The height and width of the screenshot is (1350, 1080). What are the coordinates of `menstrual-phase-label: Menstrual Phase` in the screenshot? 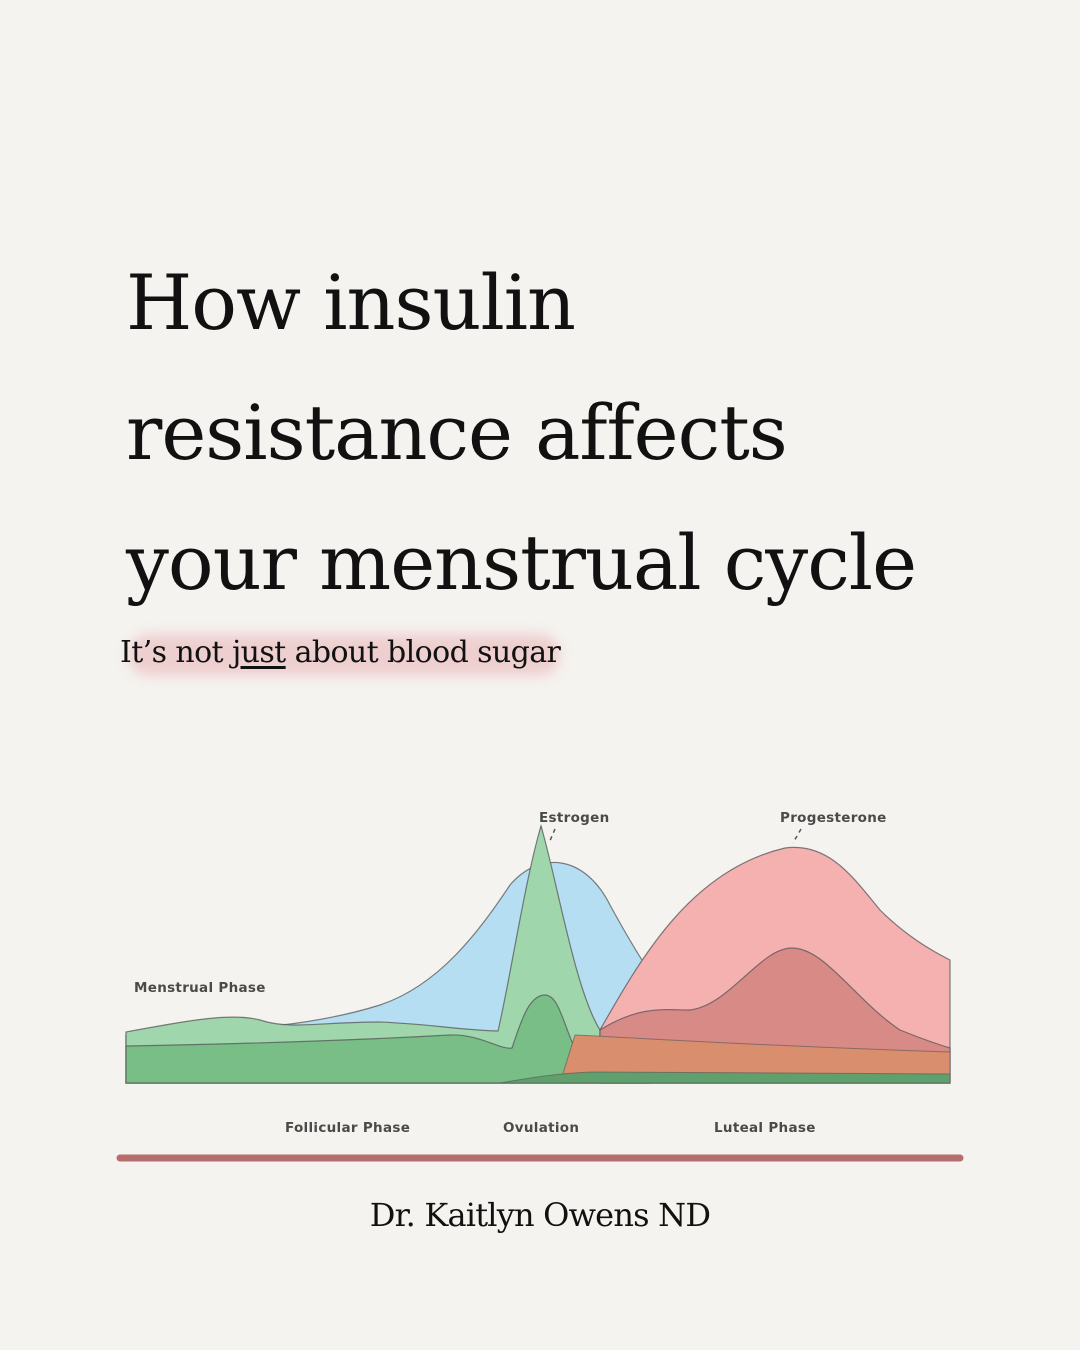 It's located at (200, 988).